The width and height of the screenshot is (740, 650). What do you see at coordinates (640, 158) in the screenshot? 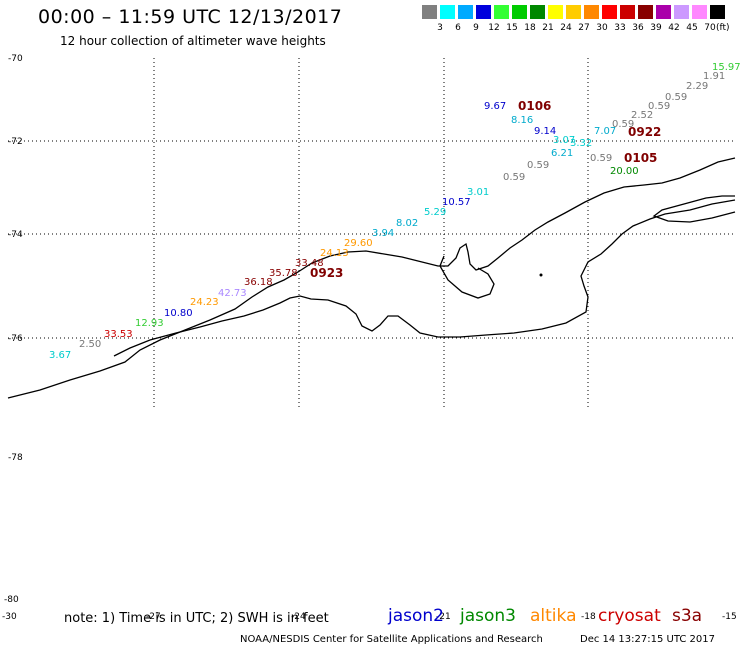
I see `pass-time-label: 0105` at bounding box center [640, 158].